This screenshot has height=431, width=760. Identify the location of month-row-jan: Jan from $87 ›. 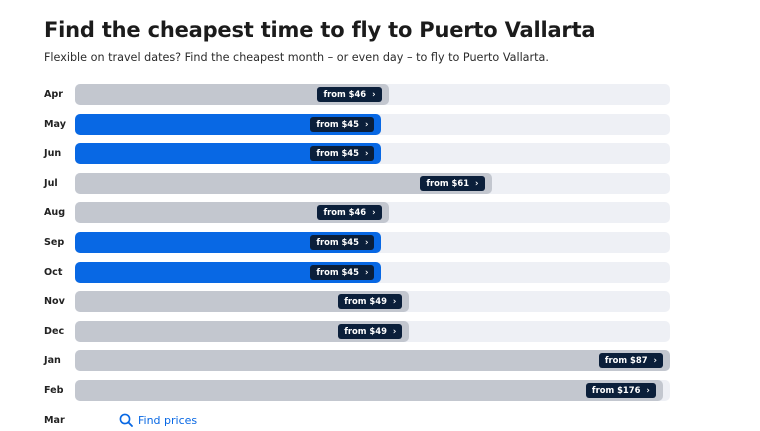
(357, 361).